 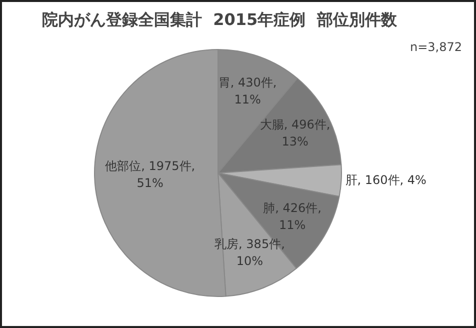 What do you see at coordinates (292, 216) in the screenshot?
I see `slice-label: 肺, 426件, 11%` at bounding box center [292, 216].